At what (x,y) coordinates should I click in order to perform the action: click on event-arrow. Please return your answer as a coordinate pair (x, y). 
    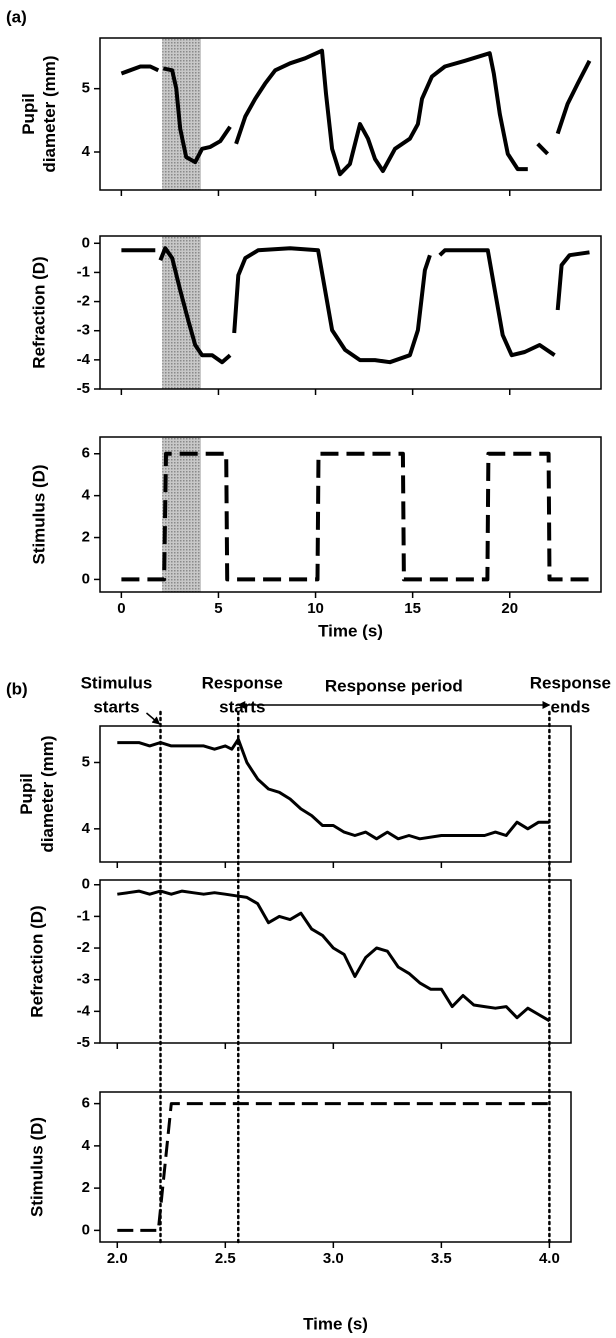
    Looking at the image, I should click on (153, 718).